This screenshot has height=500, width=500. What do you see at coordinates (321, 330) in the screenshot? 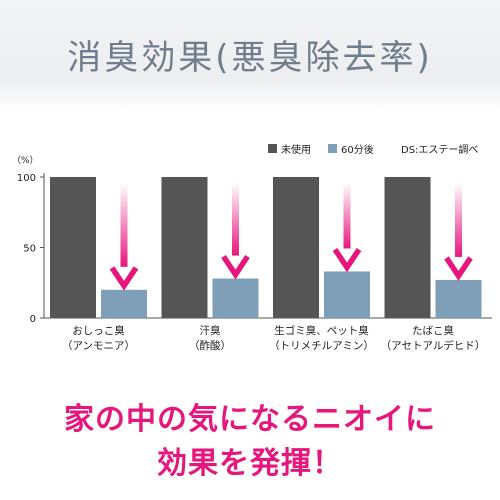
I see `category-label-2-0: 生ゴミ臭、ペット臭` at bounding box center [321, 330].